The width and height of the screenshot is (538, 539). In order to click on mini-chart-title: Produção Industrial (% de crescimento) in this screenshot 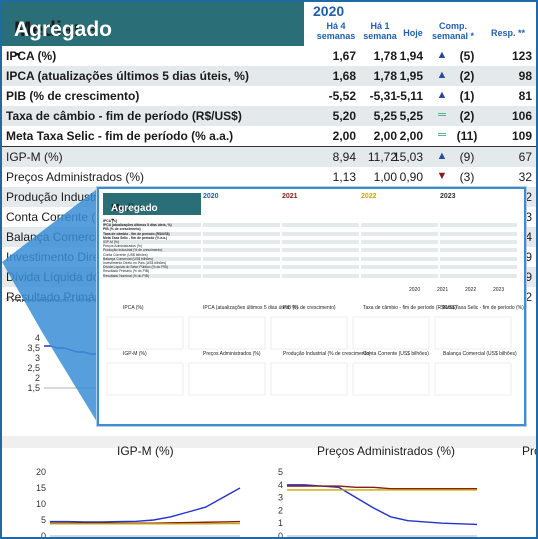, I will do `click(327, 354)`.